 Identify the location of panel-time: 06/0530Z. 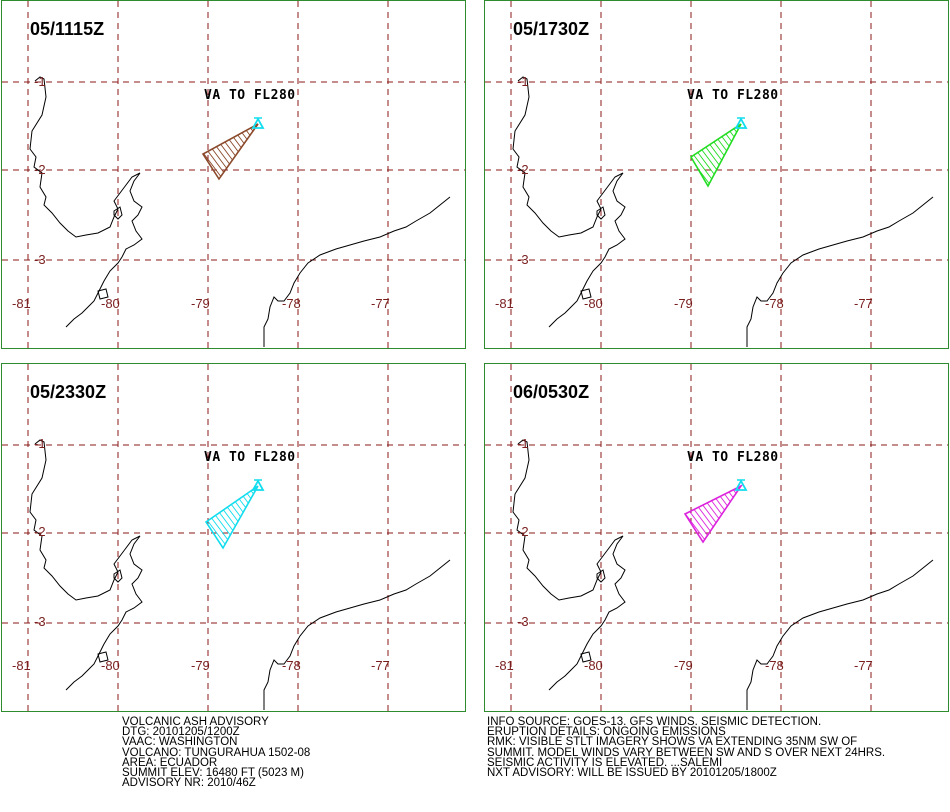
(551, 392).